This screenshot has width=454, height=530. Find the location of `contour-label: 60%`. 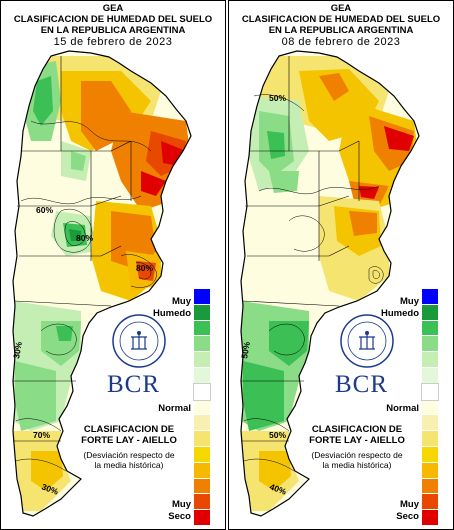

contour-label: 60% is located at coordinates (44, 210).